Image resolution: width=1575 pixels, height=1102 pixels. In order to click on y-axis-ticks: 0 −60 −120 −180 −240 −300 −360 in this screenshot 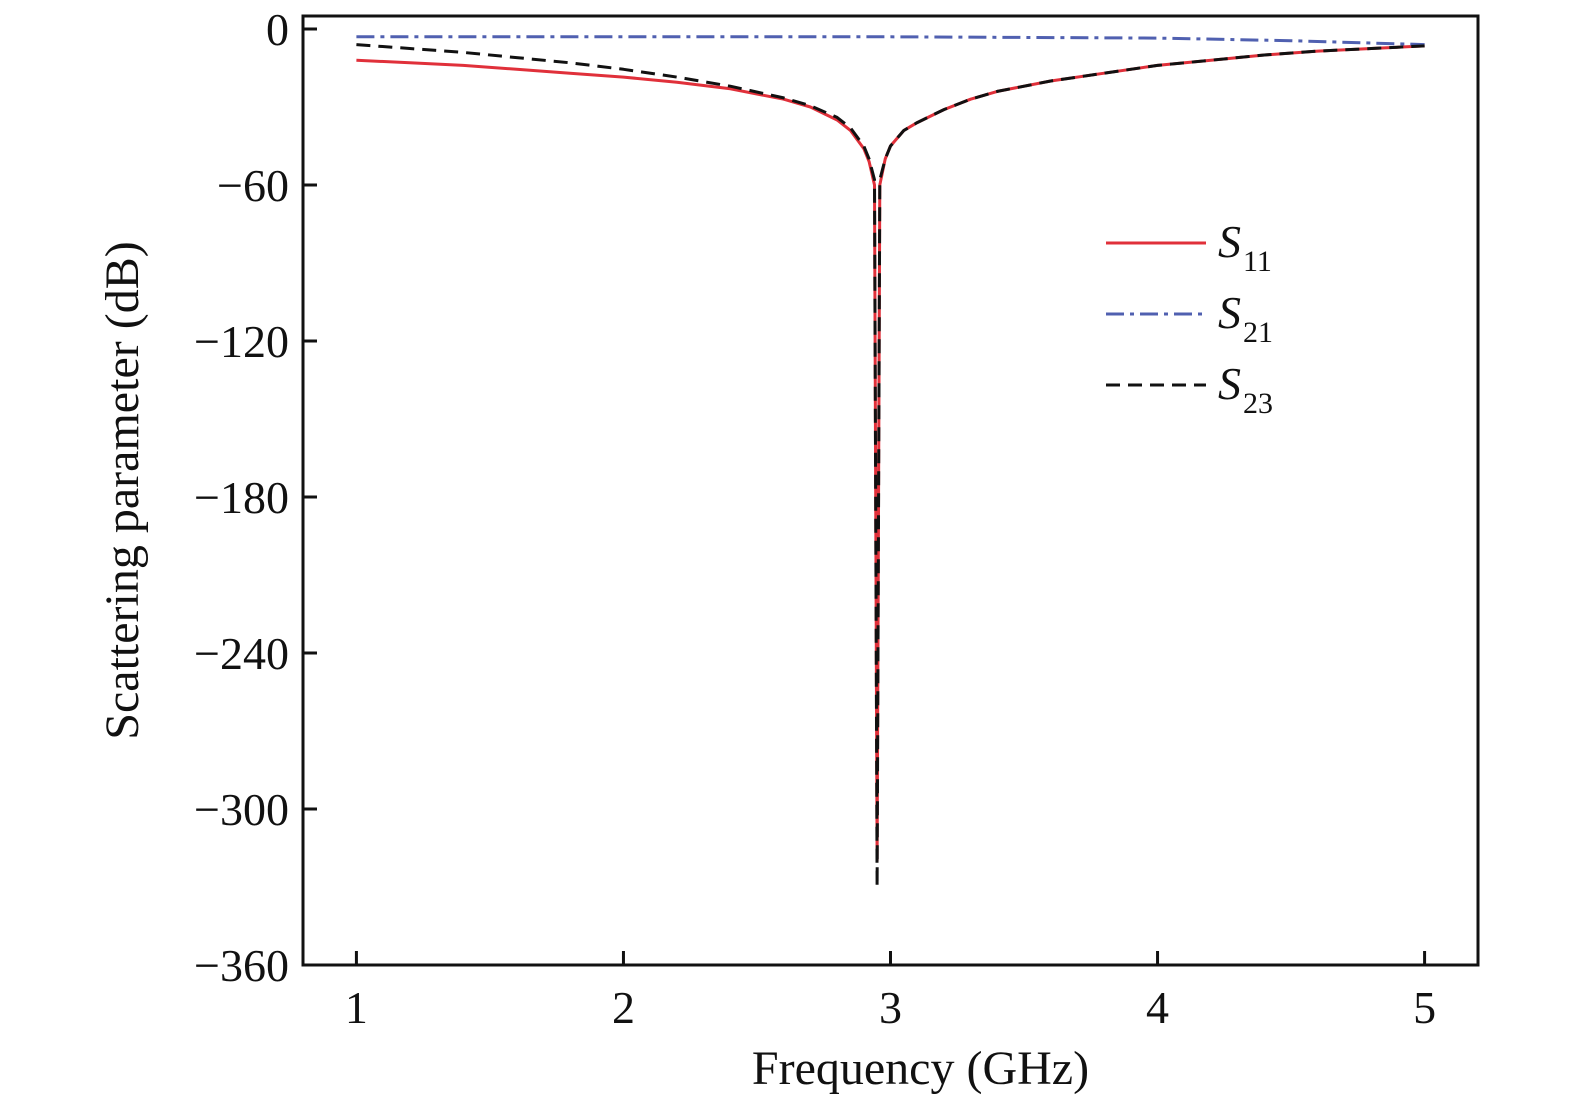, I will do `click(255, 497)`.